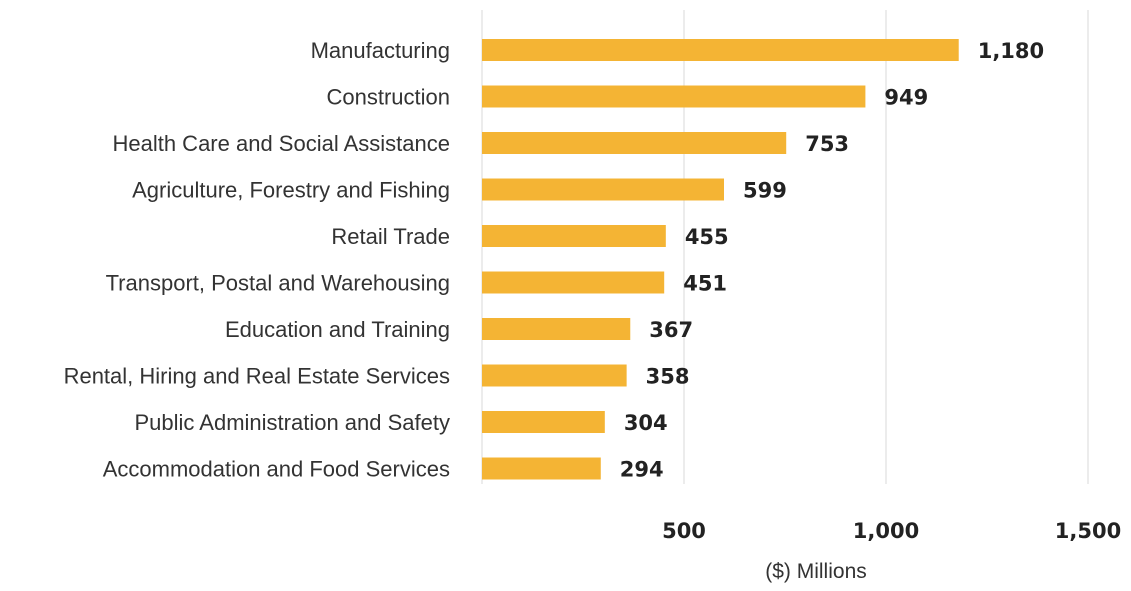  I want to click on category-label: Agriculture, Forestry and Fishing, so click(291, 190).